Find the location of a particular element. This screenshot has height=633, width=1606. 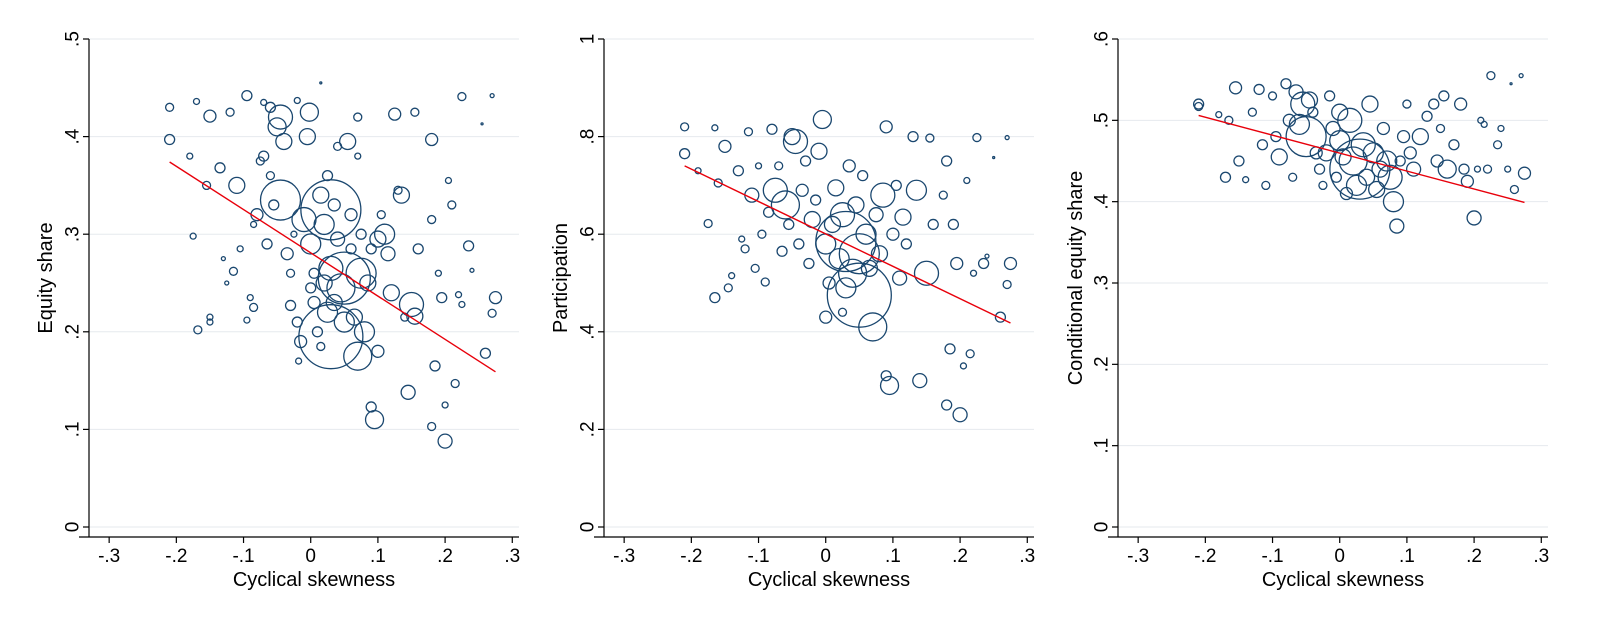

y-tick-label: .4 is located at coordinates (588, 331).